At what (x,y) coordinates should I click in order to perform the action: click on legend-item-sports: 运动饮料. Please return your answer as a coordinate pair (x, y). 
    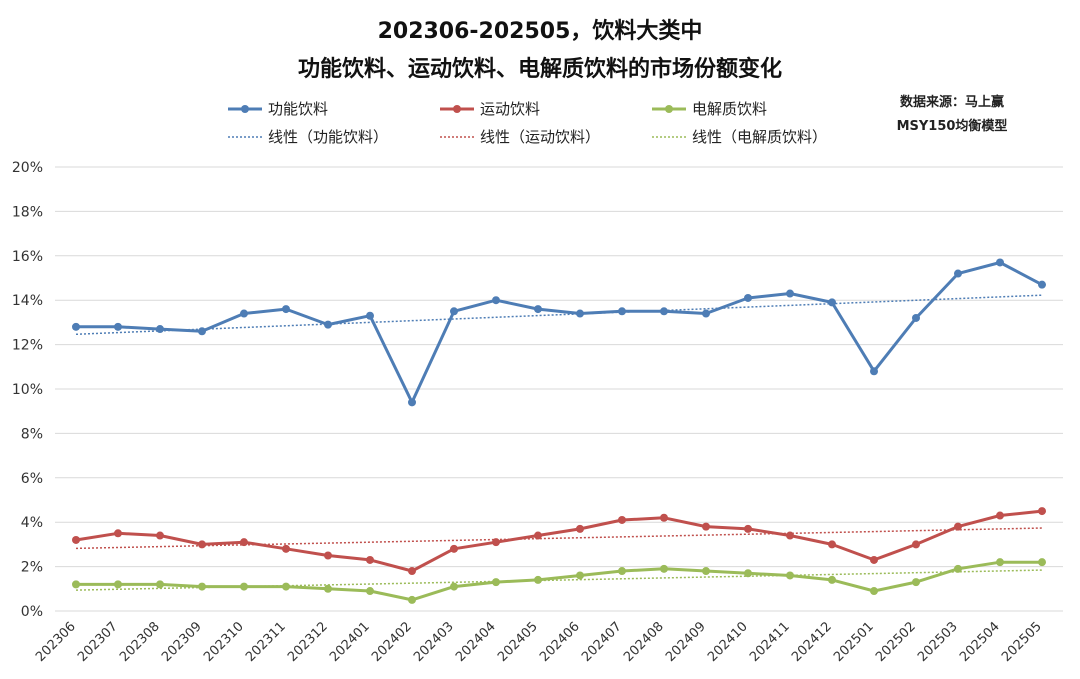
    Looking at the image, I should click on (490, 109).